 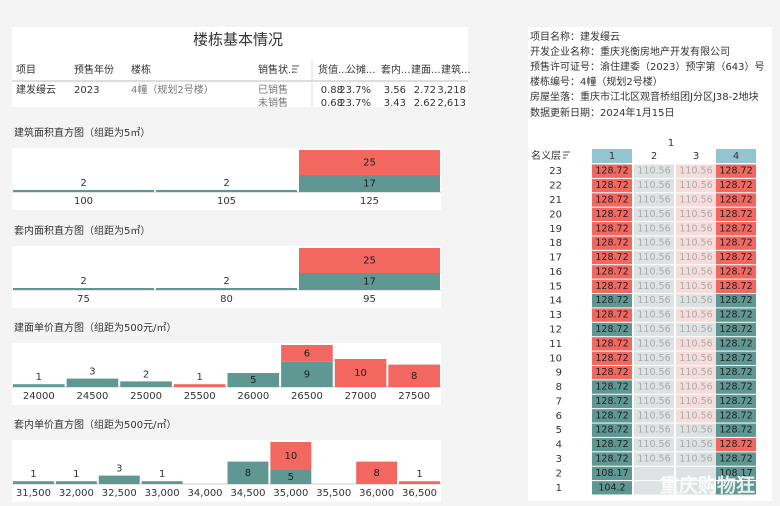 What do you see at coordinates (226, 299) in the screenshot?
I see `x-tick-label: 80` at bounding box center [226, 299].